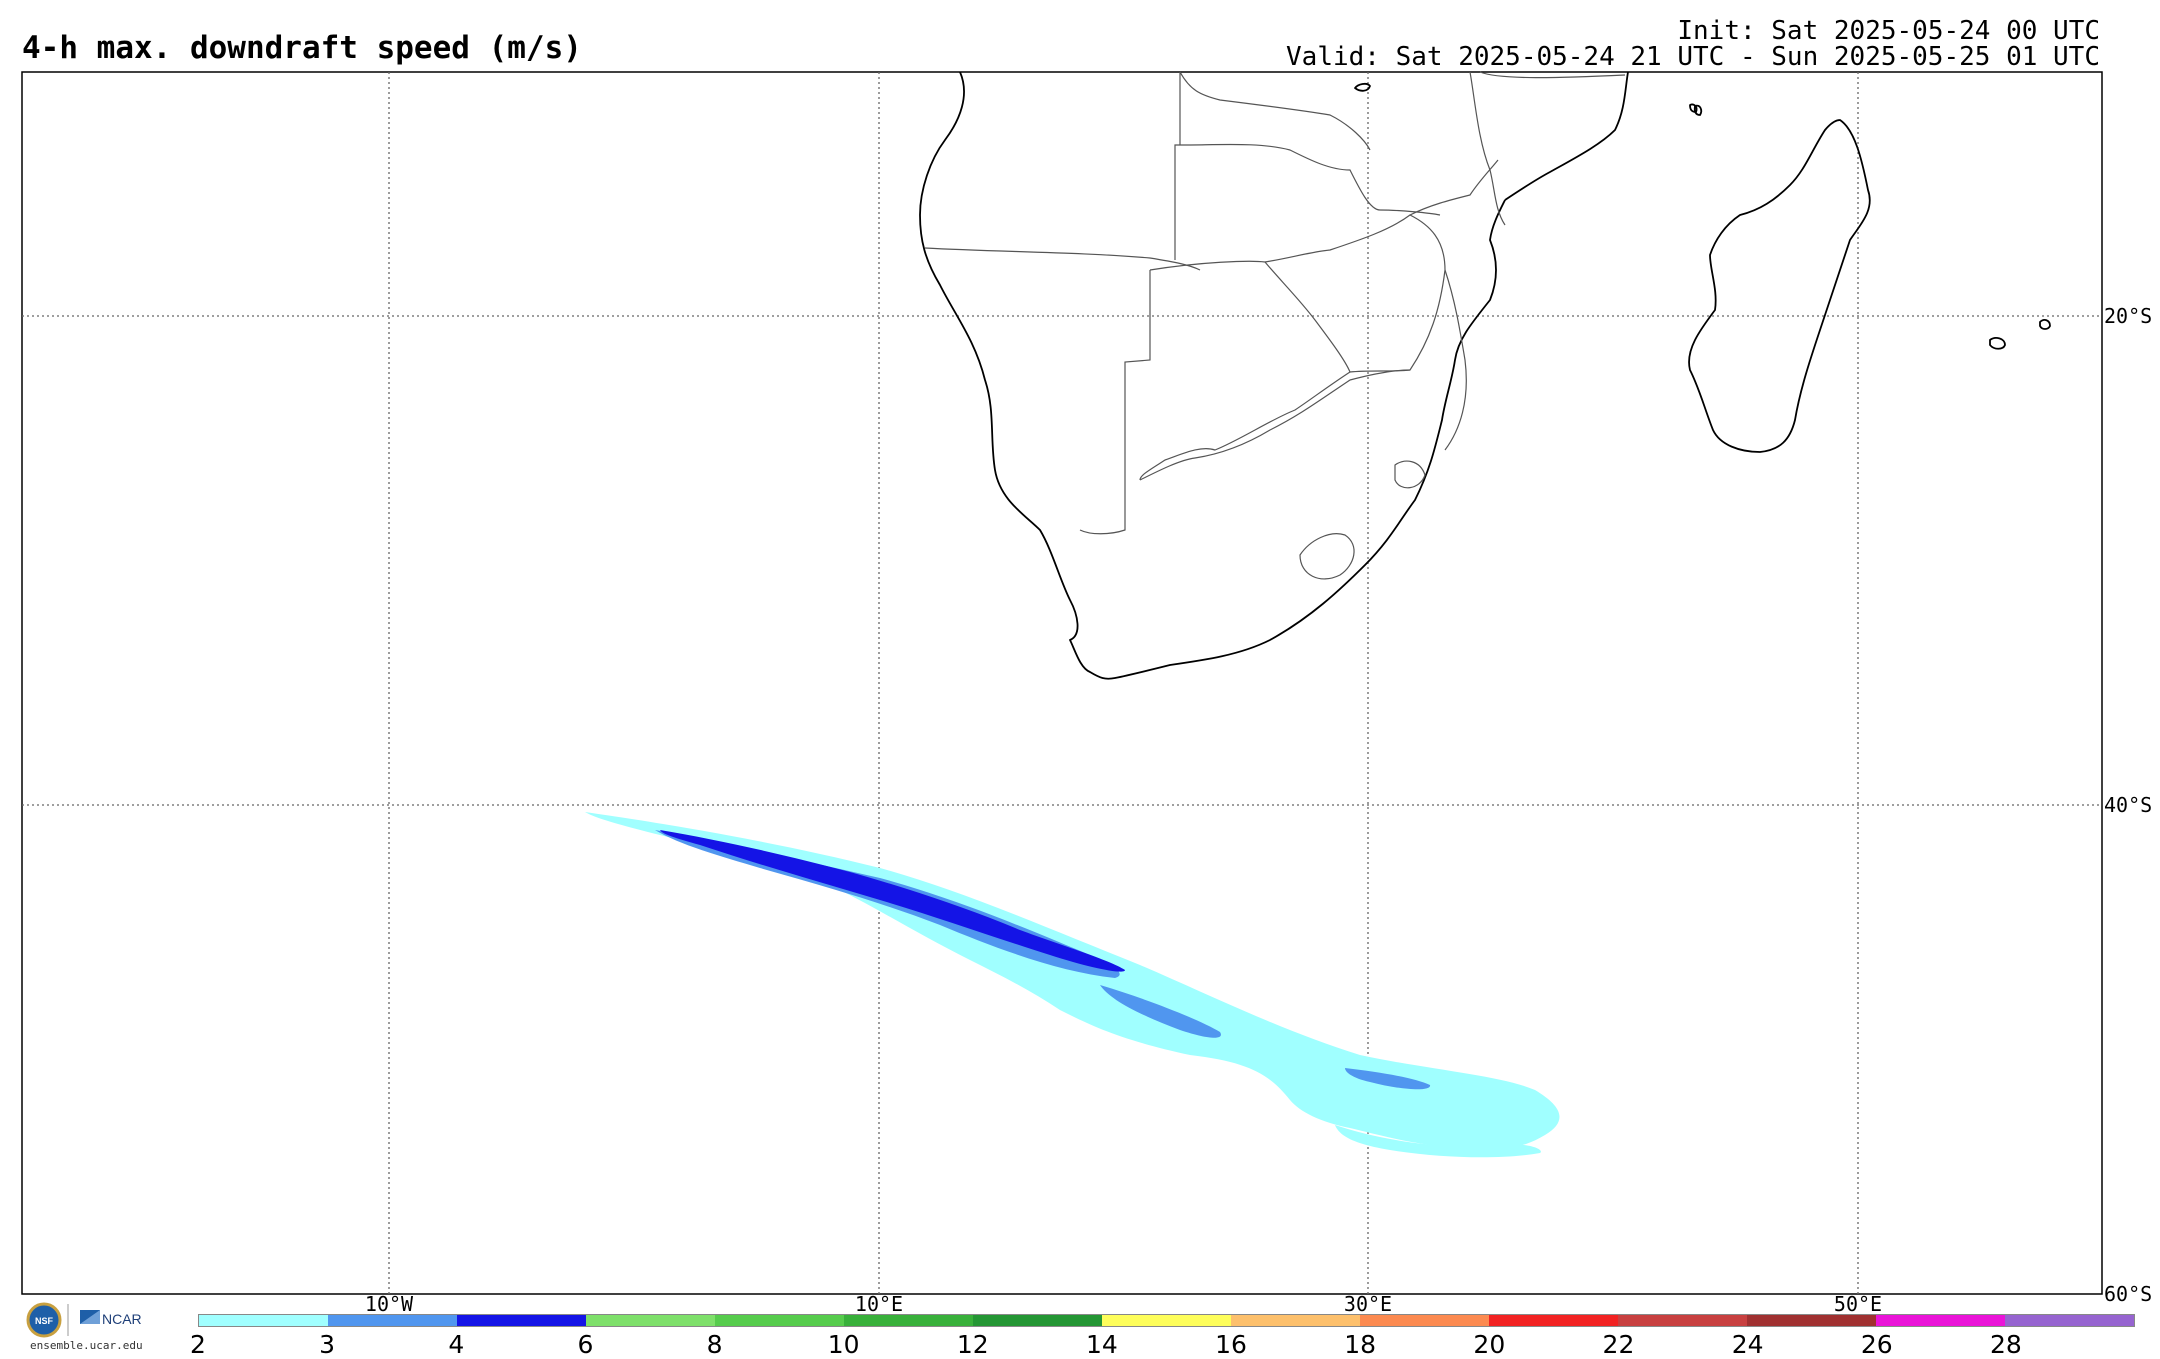  I want to click on colorbar-tick-label: 4, so click(456, 1344).